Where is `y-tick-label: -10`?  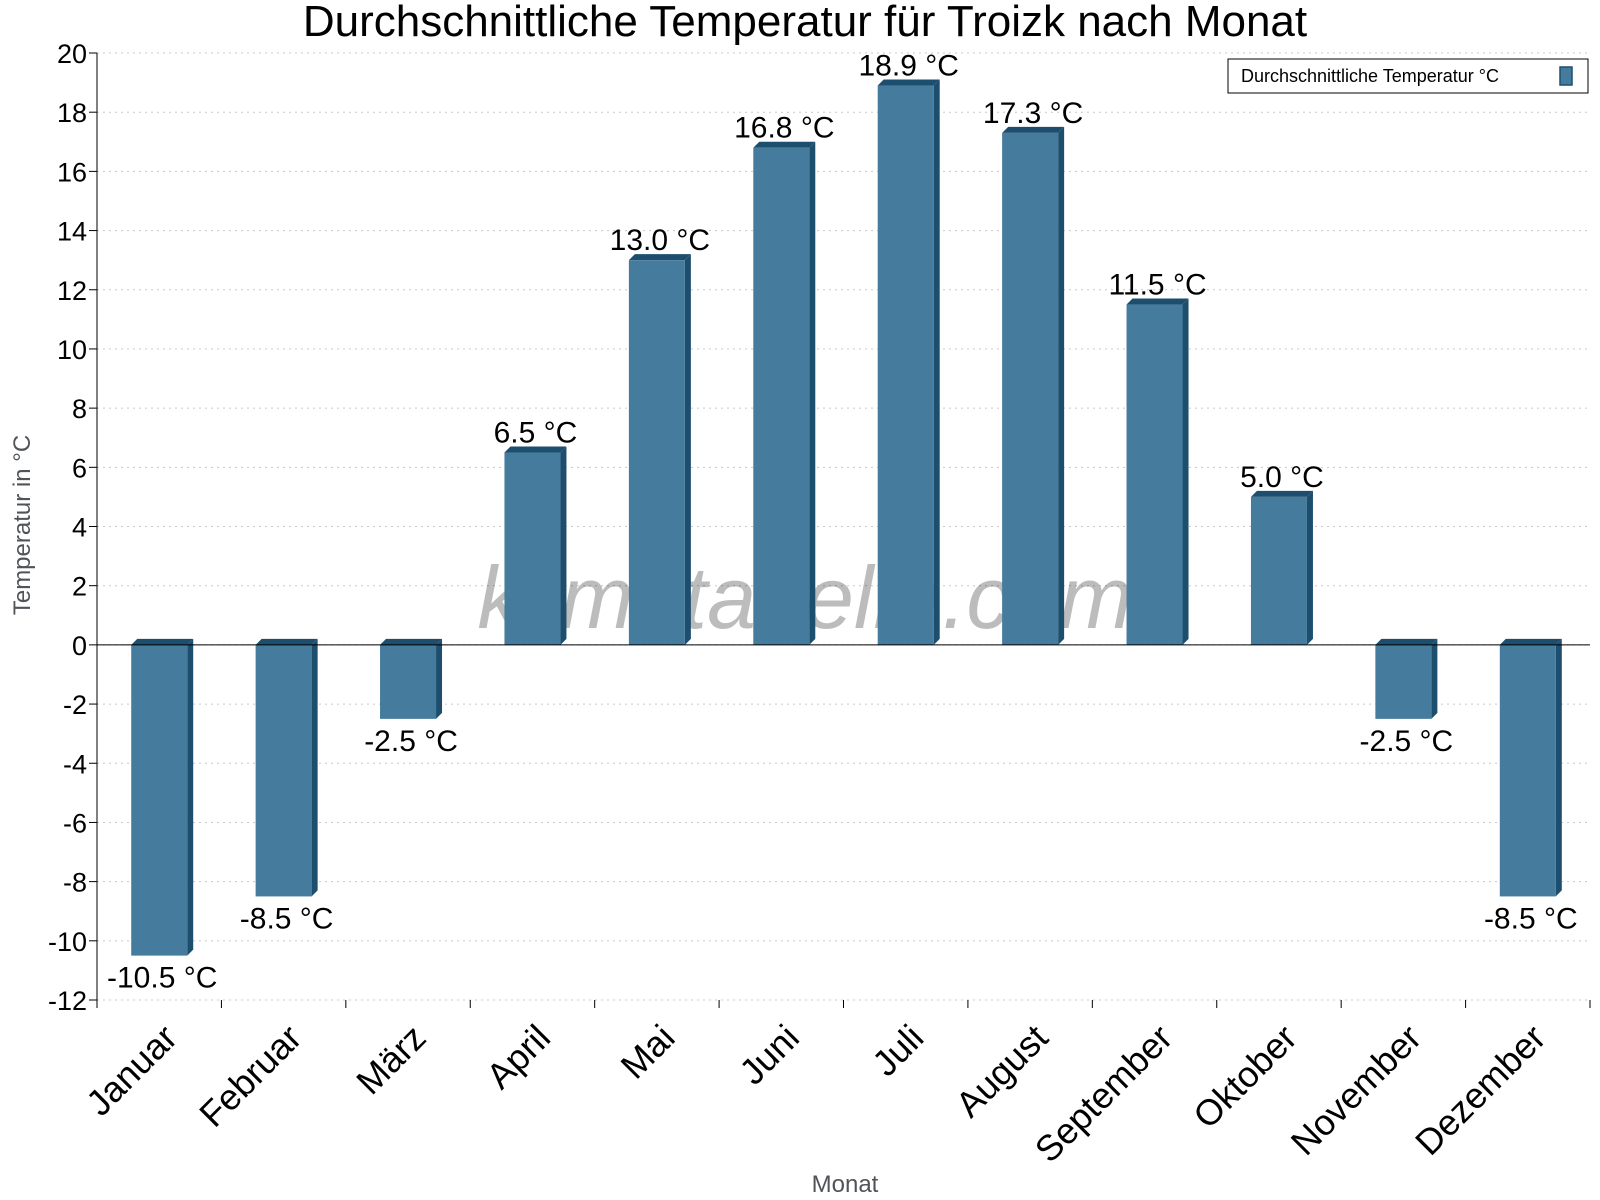 y-tick-label: -10 is located at coordinates (67, 942).